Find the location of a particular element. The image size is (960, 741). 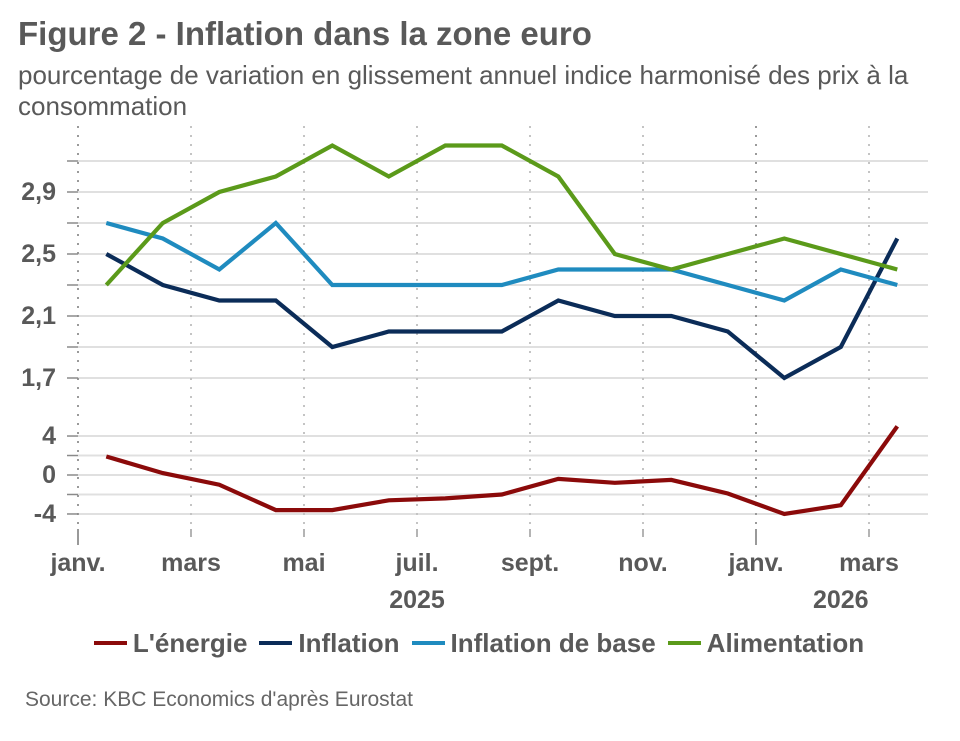

y-tick-label: 2,1 is located at coordinates (38, 316).